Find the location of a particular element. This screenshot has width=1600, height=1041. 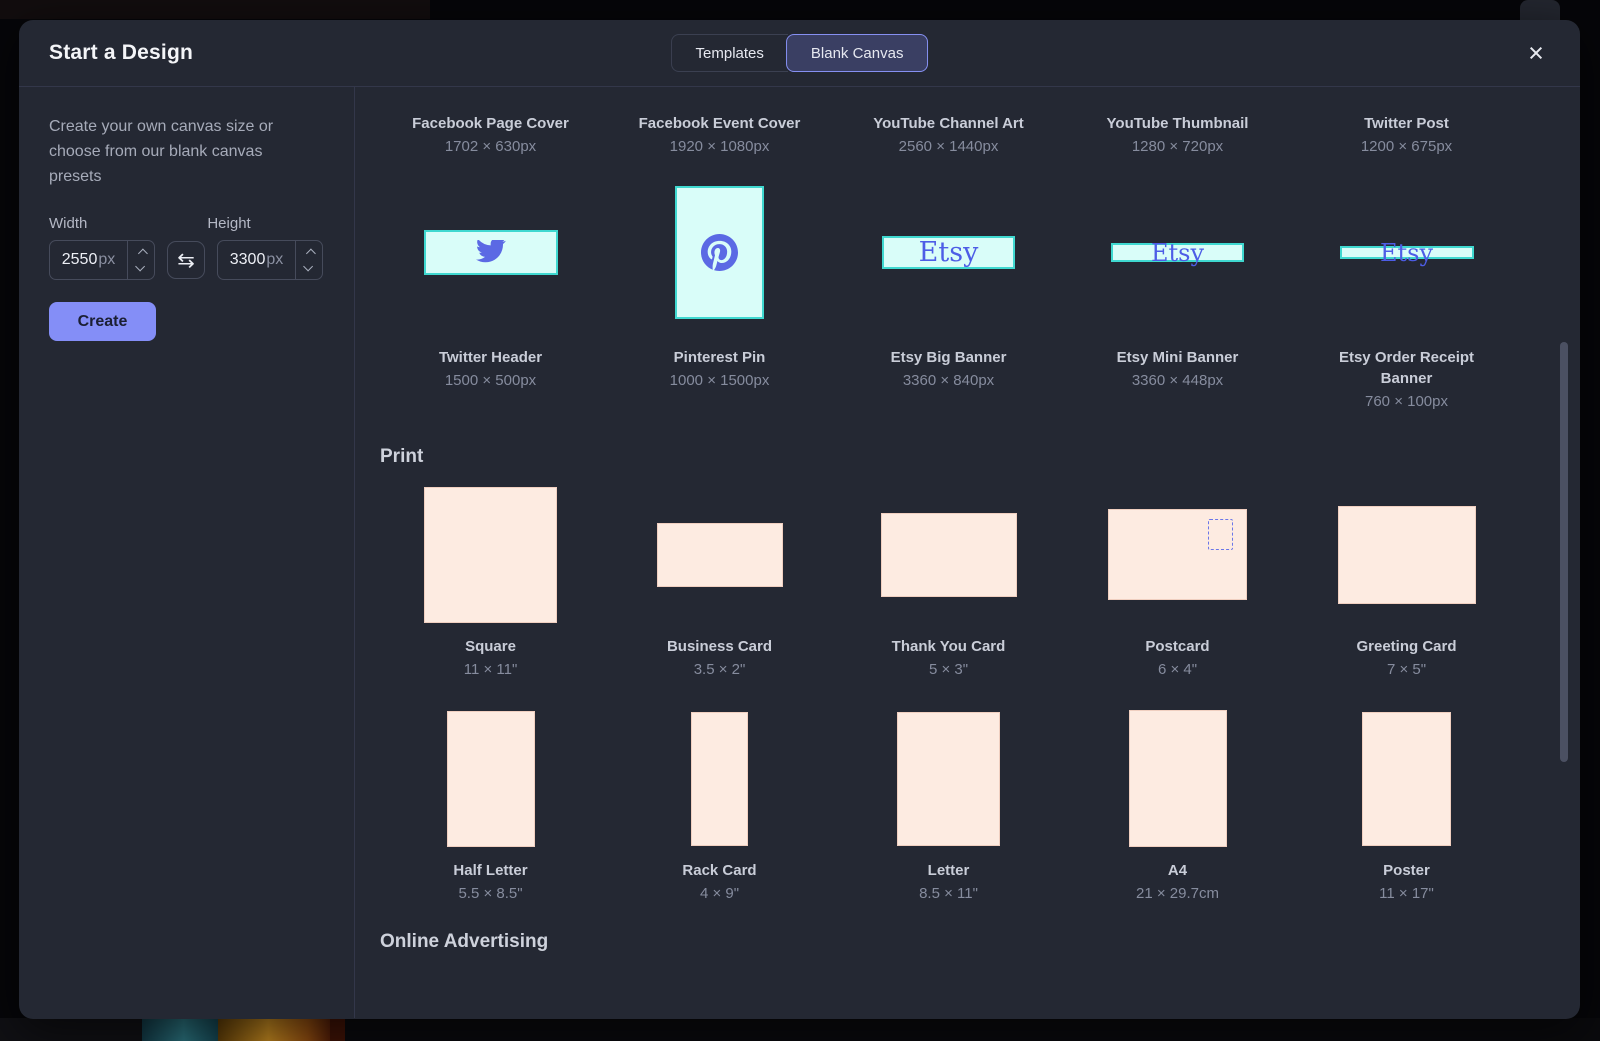

width-value: 2550 px is located at coordinates (88, 260).